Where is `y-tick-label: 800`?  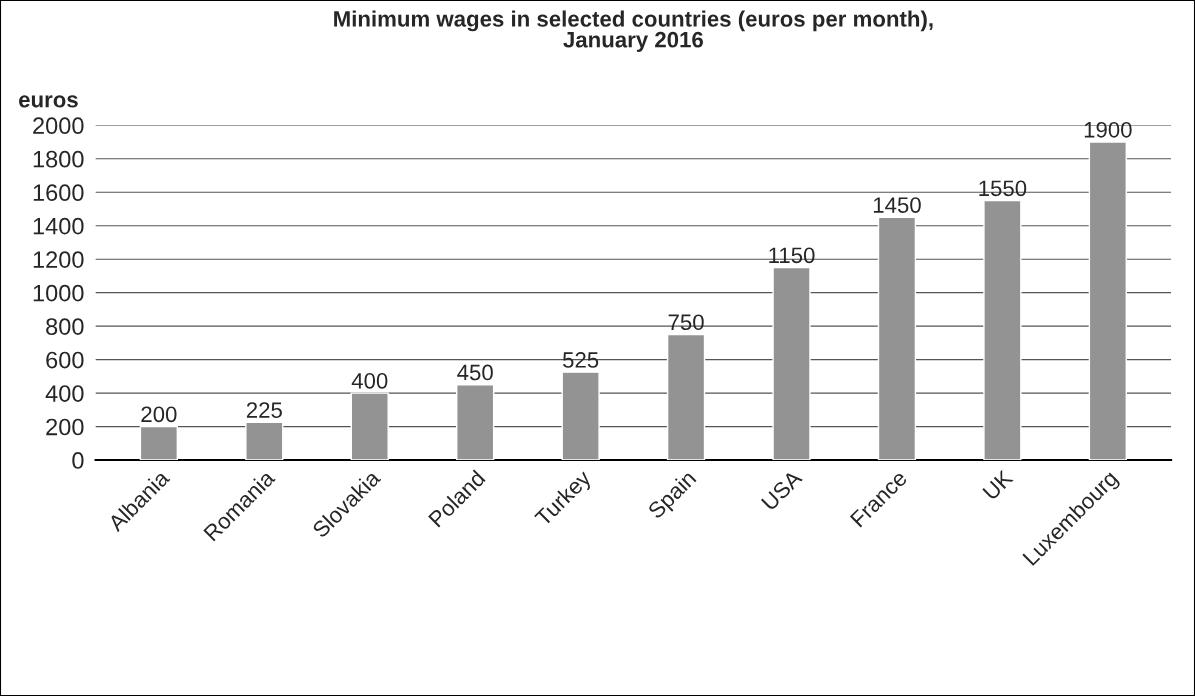
y-tick-label: 800 is located at coordinates (65, 326).